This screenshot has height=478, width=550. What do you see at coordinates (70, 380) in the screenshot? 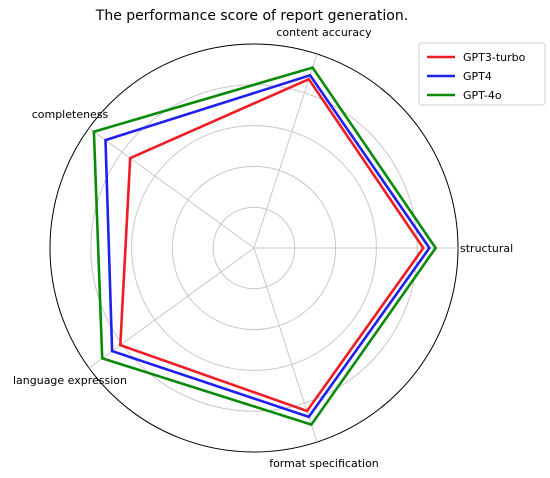
I see `category-label: language expression` at bounding box center [70, 380].